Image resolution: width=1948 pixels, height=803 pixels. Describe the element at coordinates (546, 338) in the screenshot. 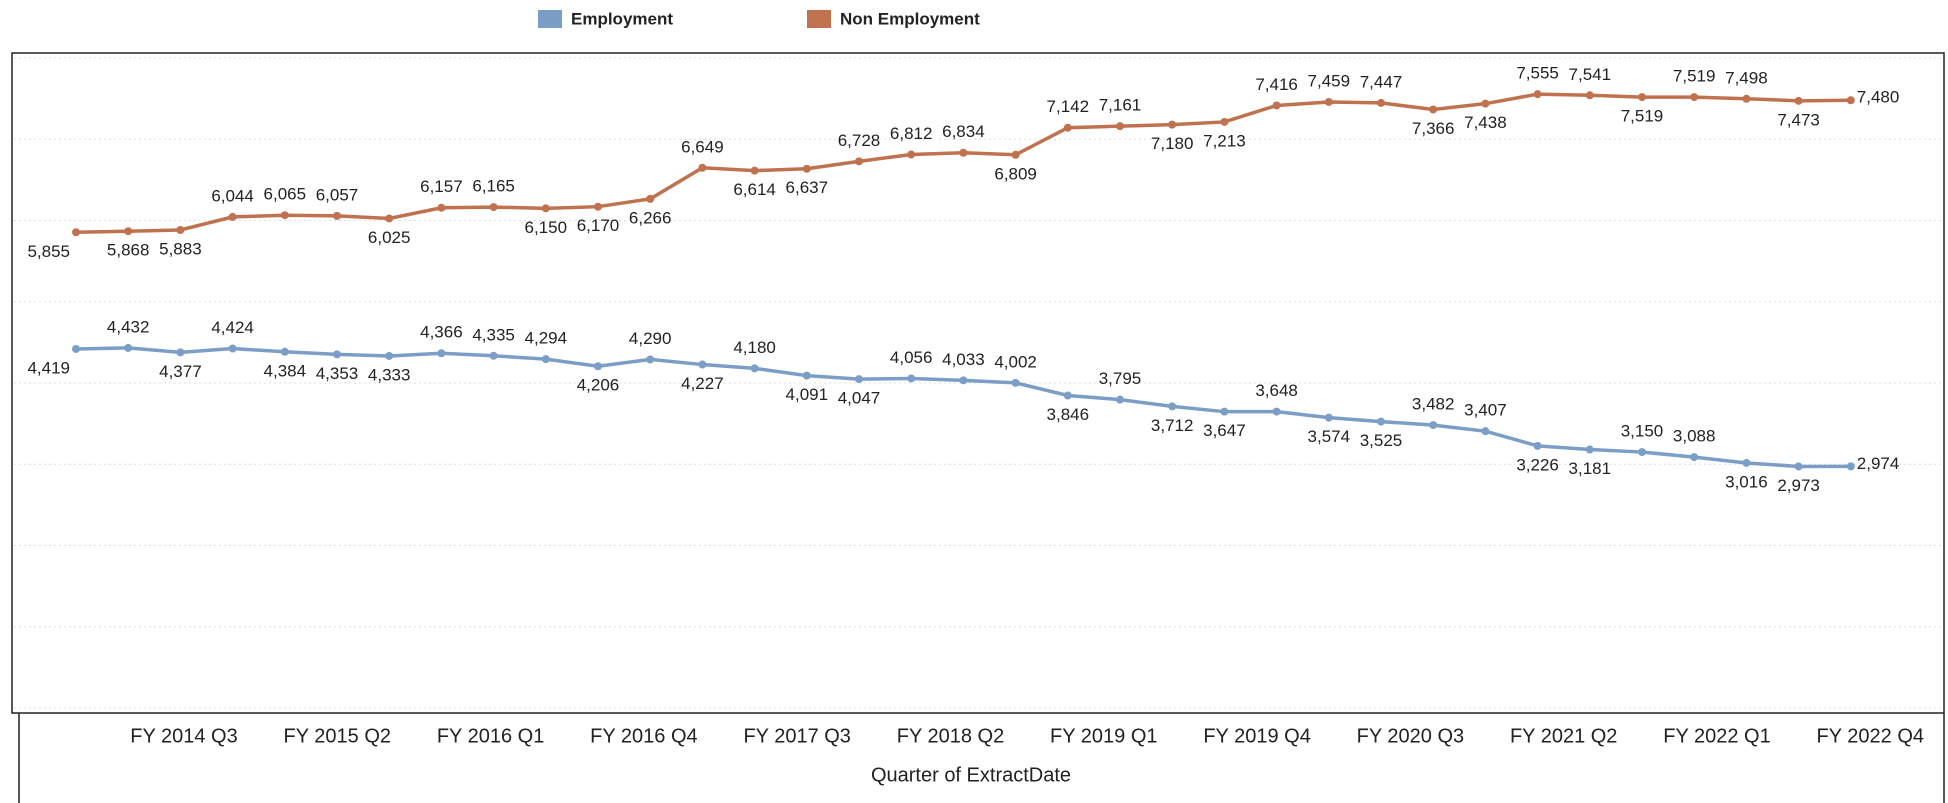

I see `data-label: 4,294` at that location.